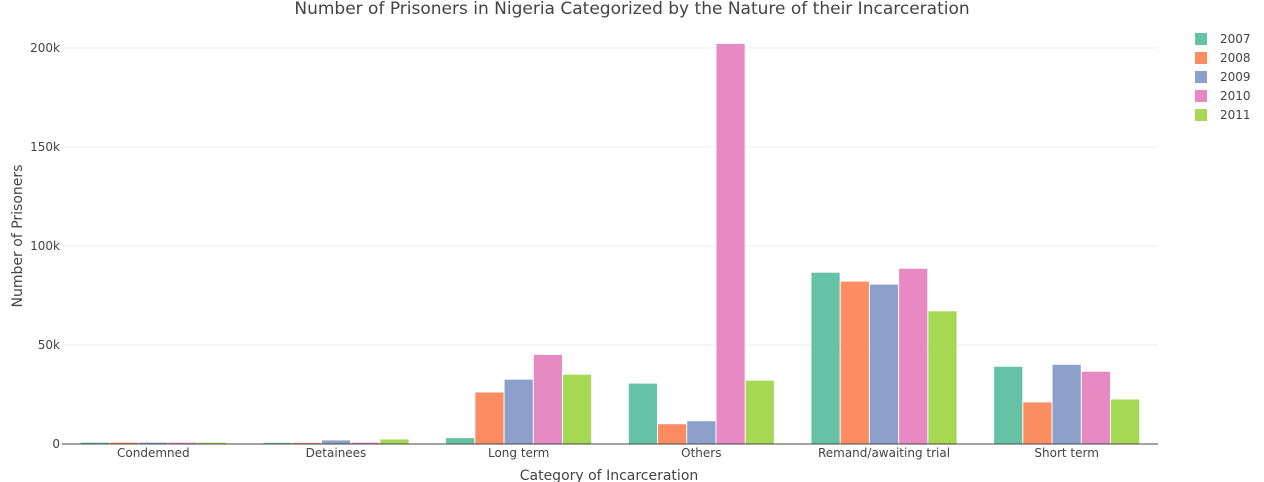 The height and width of the screenshot is (482, 1264). What do you see at coordinates (1235, 115) in the screenshot?
I see `legend-label: 2011` at bounding box center [1235, 115].